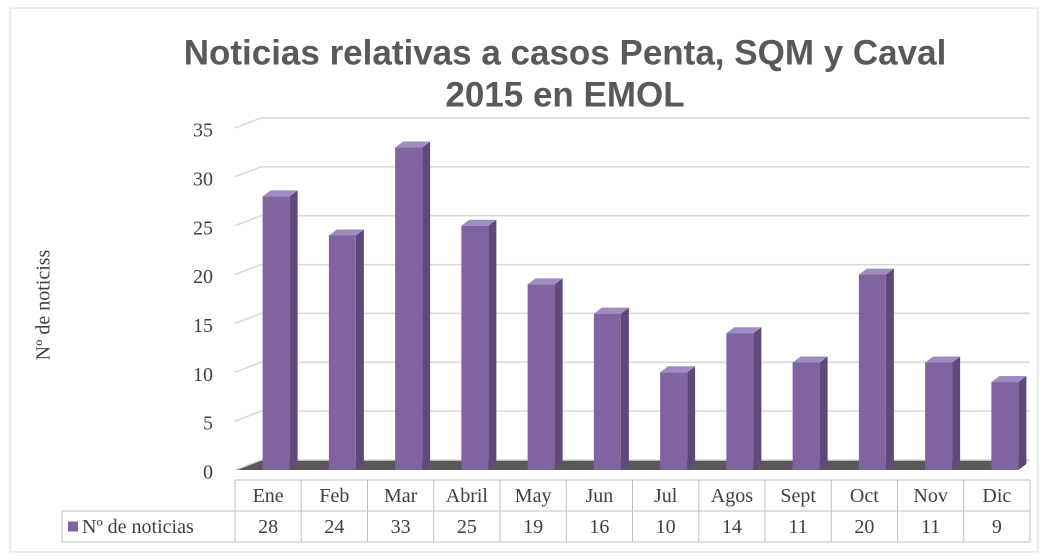 This screenshot has height=560, width=1048. I want to click on table-value: 16, so click(599, 527).